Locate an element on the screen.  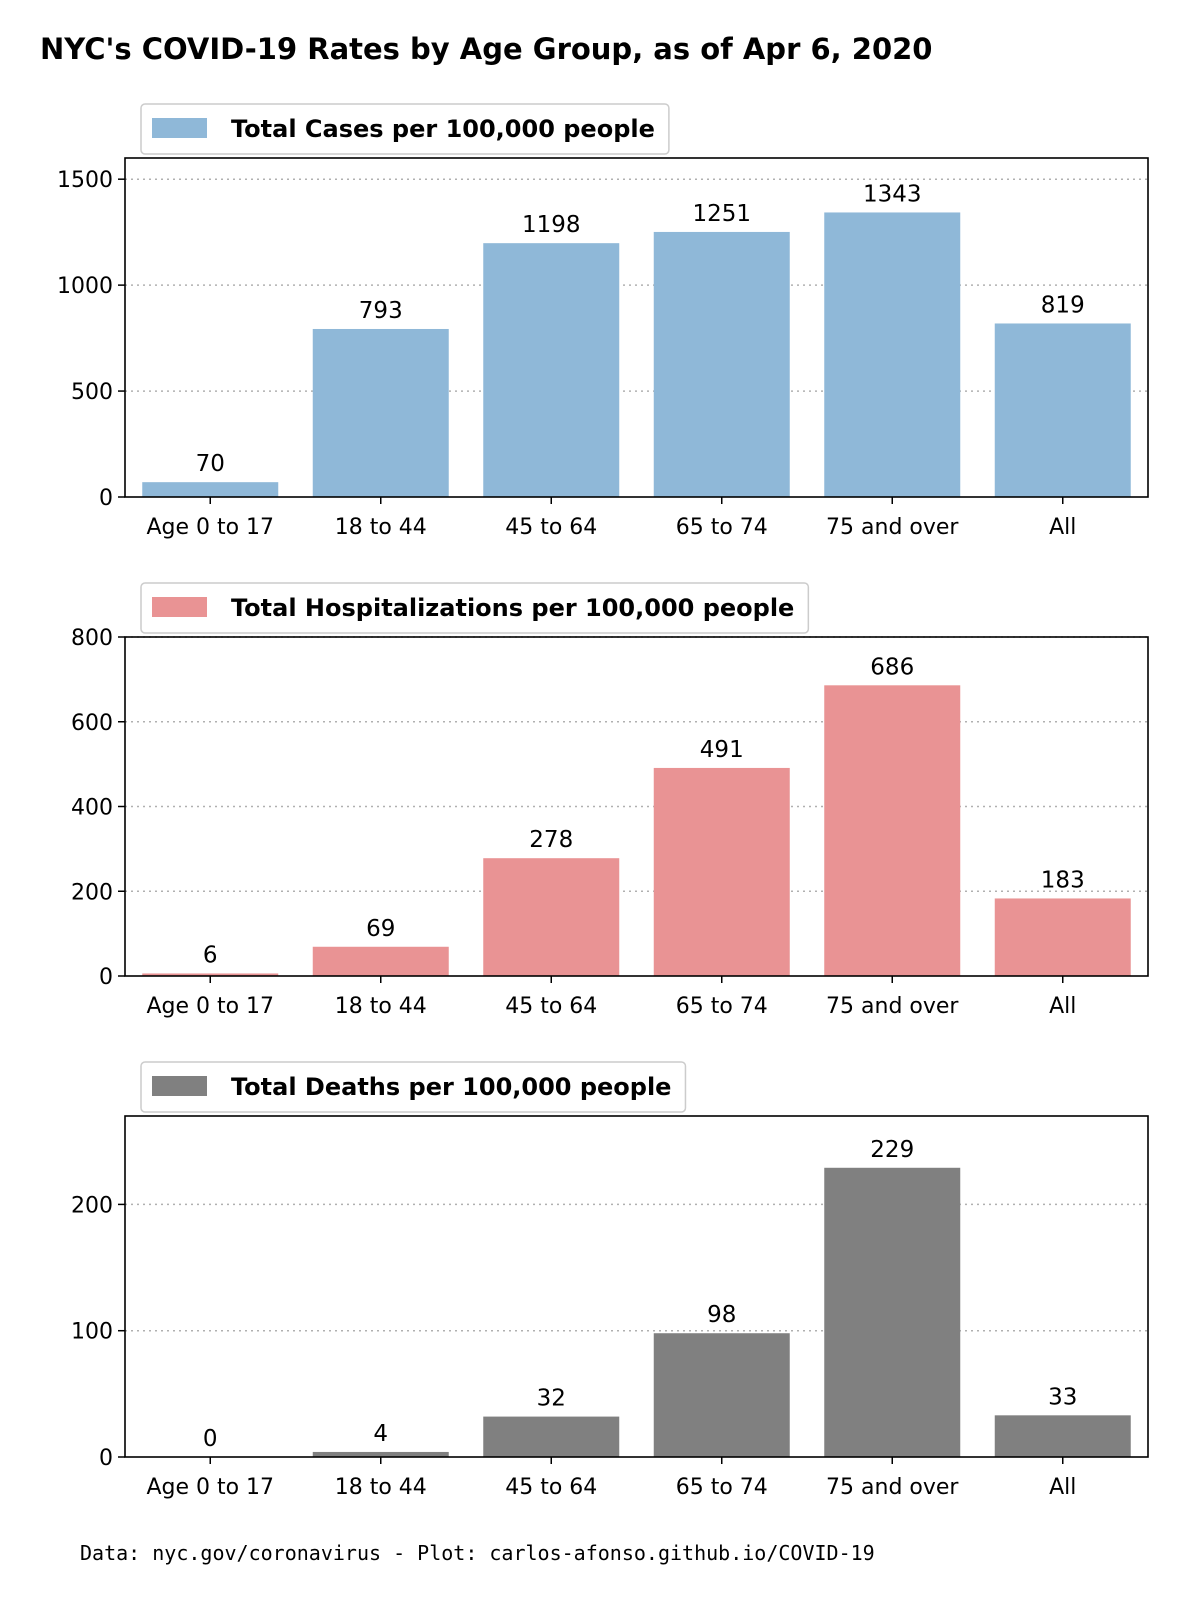
cases-legend-box is located at coordinates (405, 129).